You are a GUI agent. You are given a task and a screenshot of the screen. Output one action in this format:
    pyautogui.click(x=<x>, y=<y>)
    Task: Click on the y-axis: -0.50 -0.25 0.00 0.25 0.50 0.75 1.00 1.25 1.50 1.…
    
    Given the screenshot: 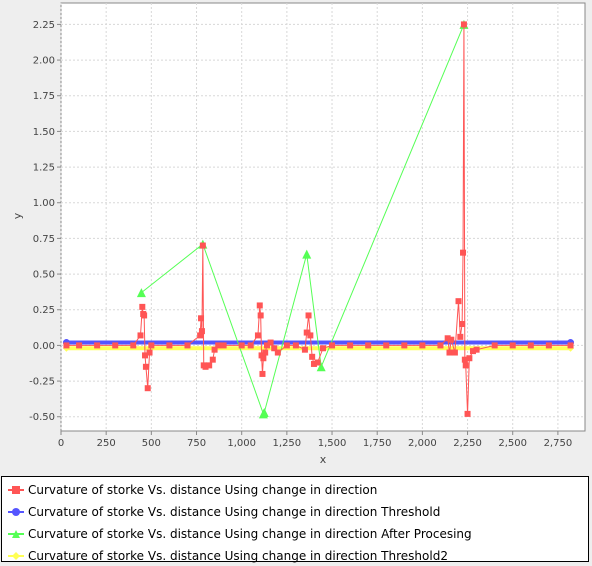 What is the action you would take?
    pyautogui.click(x=45, y=221)
    